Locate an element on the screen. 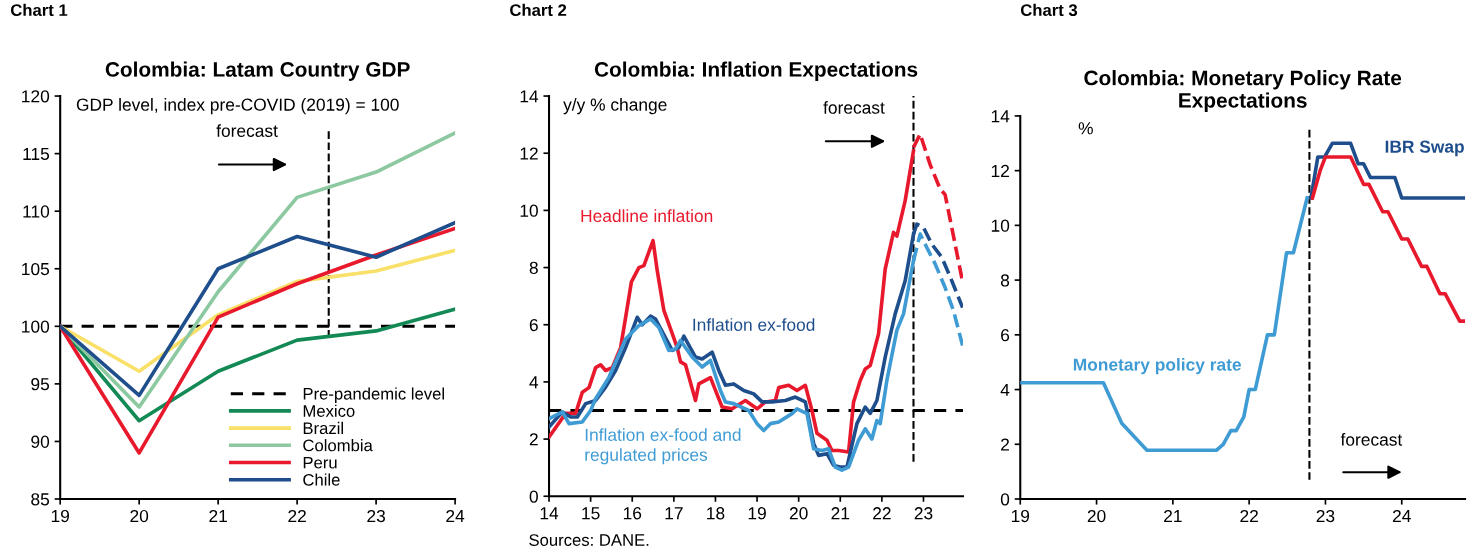 The image size is (1468, 552). y-tick-label: 90 is located at coordinates (40, 441).